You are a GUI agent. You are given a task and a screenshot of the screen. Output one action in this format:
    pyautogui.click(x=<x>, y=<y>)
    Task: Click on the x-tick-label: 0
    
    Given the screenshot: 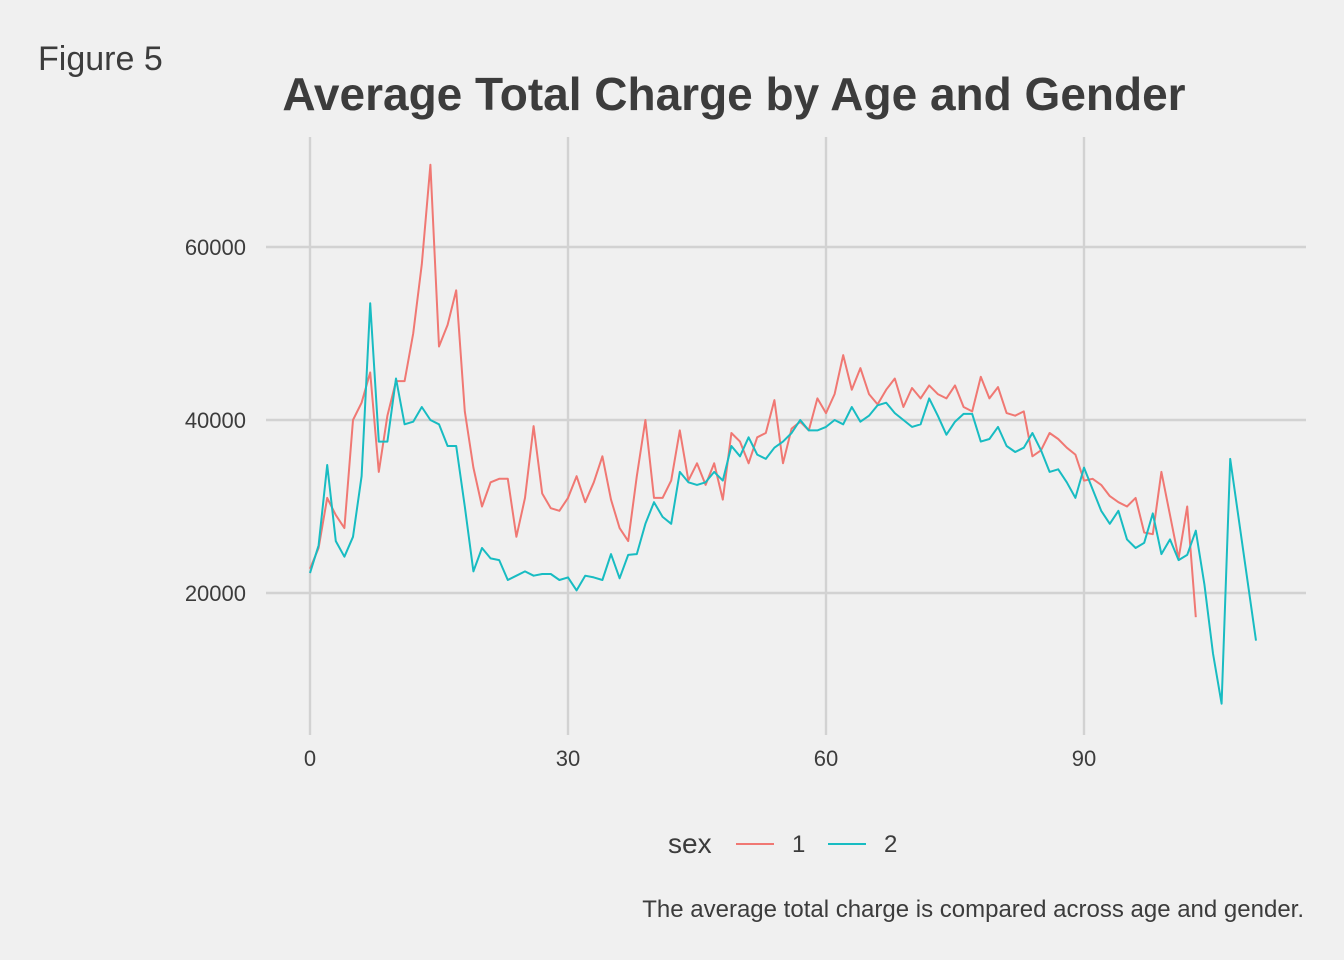 What is the action you would take?
    pyautogui.click(x=310, y=758)
    